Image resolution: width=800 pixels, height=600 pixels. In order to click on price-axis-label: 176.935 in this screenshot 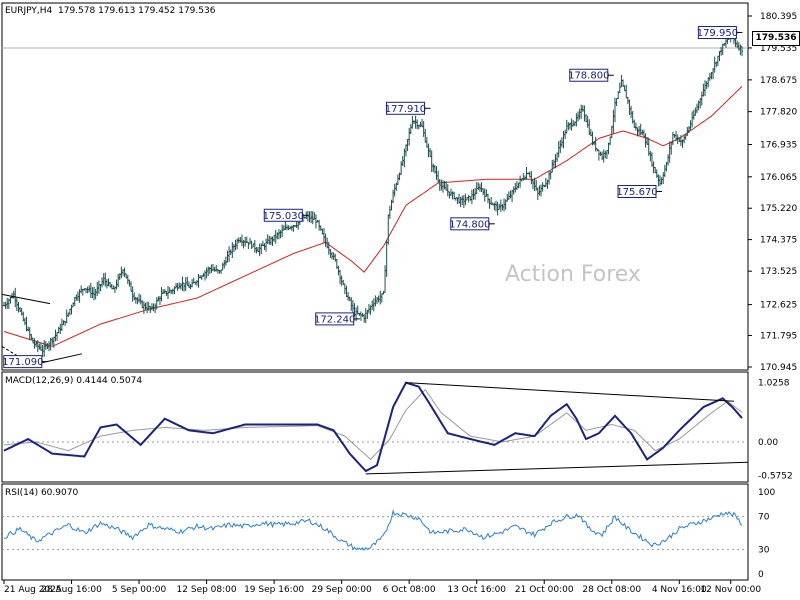, I will do `click(778, 146)`.